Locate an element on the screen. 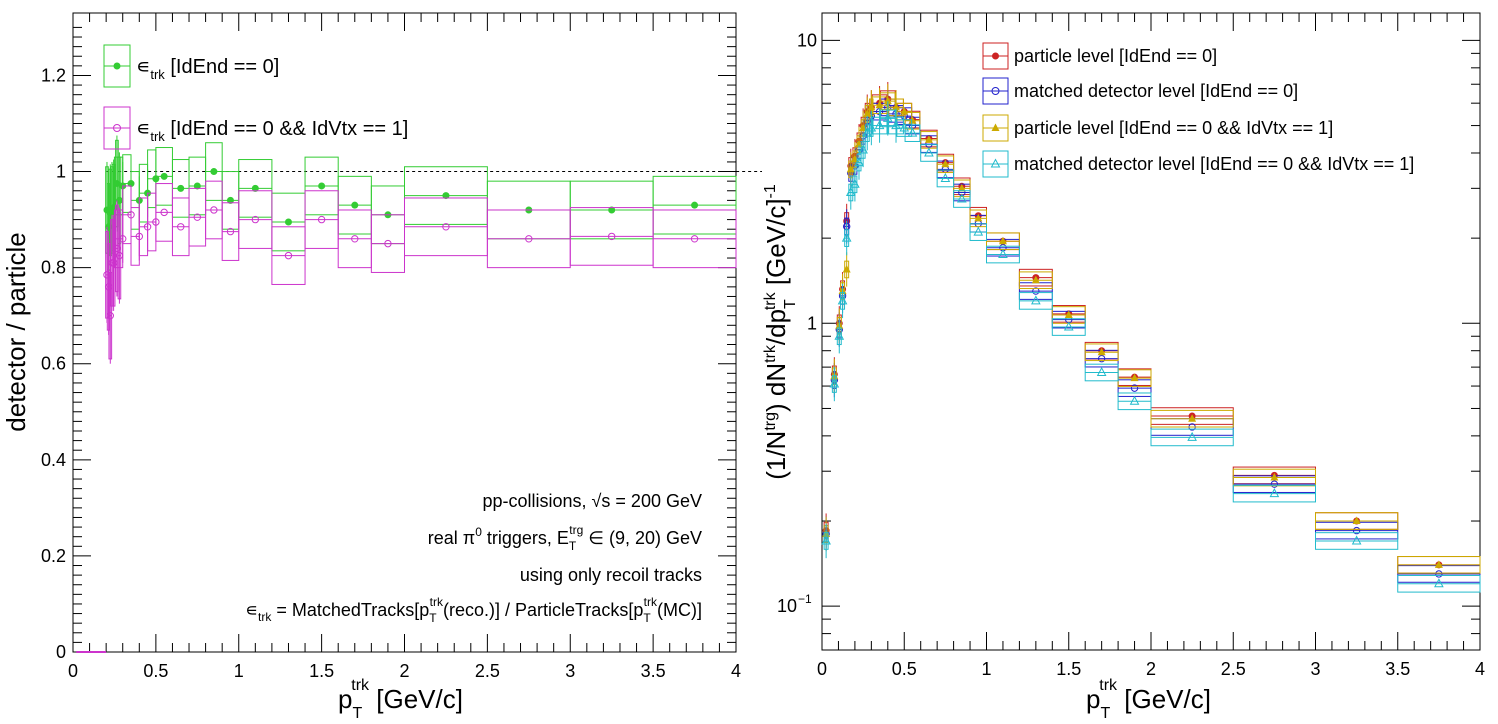  x-tick-label: 3 is located at coordinates (1315, 669).